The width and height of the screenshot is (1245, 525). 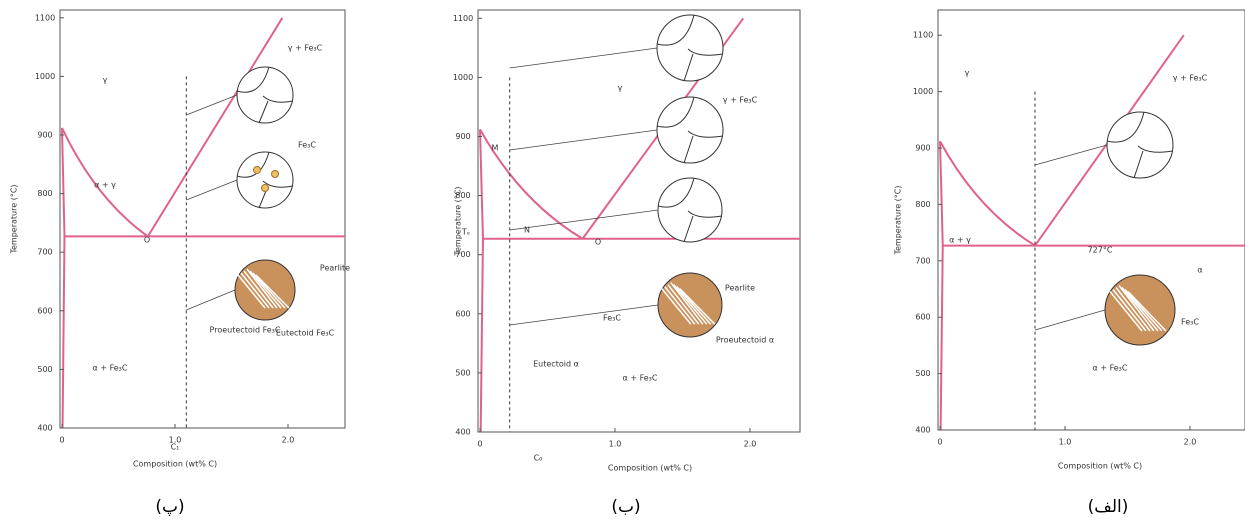 What do you see at coordinates (538, 458) in the screenshot?
I see `region-label: C₀` at bounding box center [538, 458].